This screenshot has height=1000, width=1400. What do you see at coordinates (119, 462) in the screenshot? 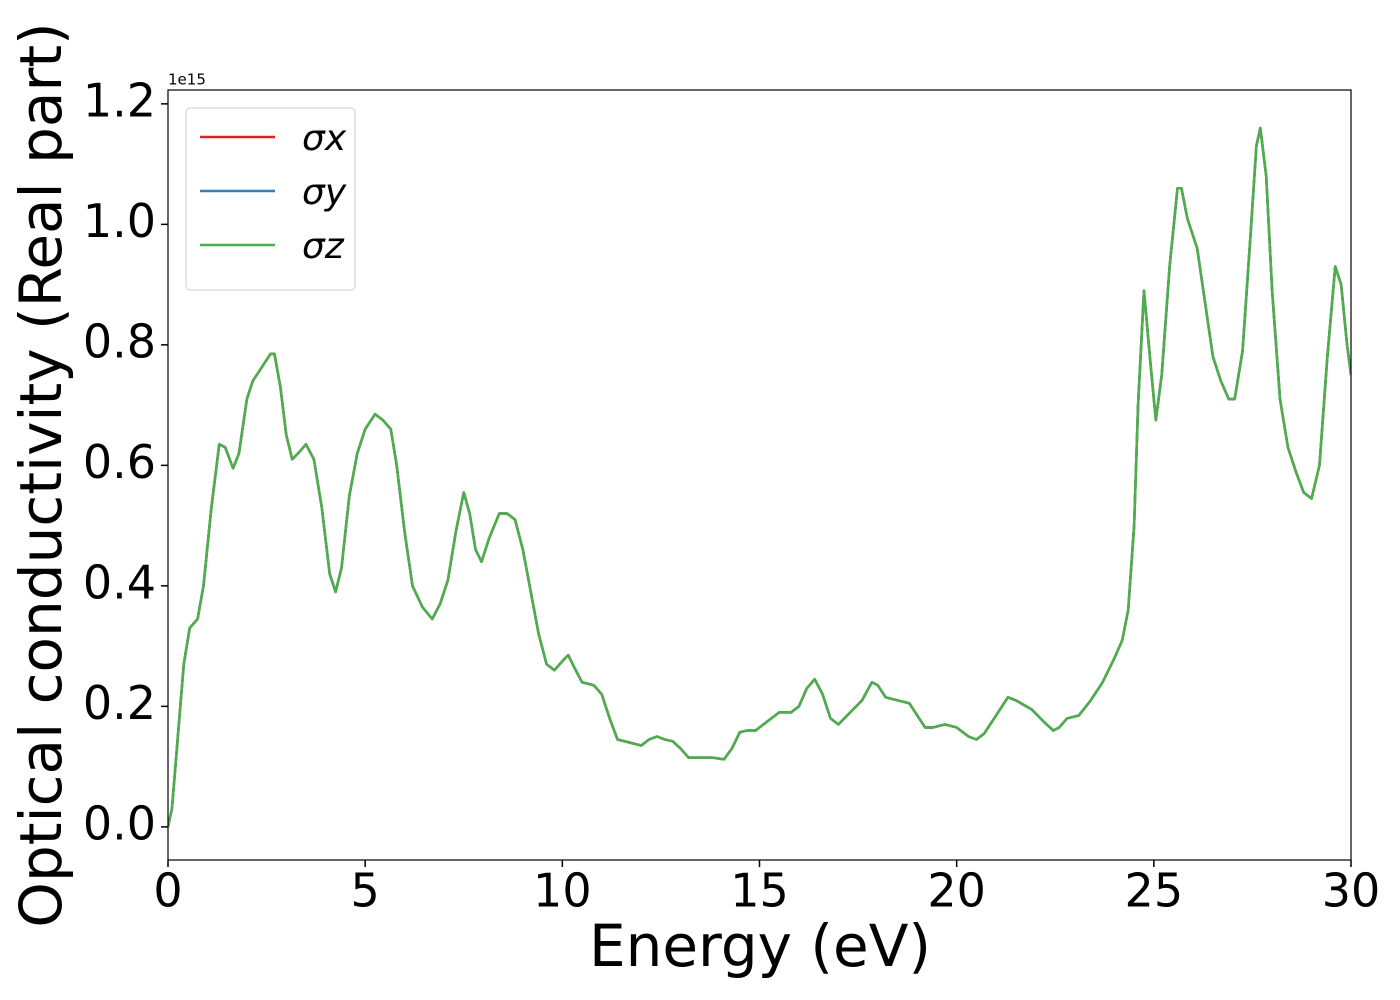
I see `y-tick-label: 0.6` at bounding box center [119, 462].